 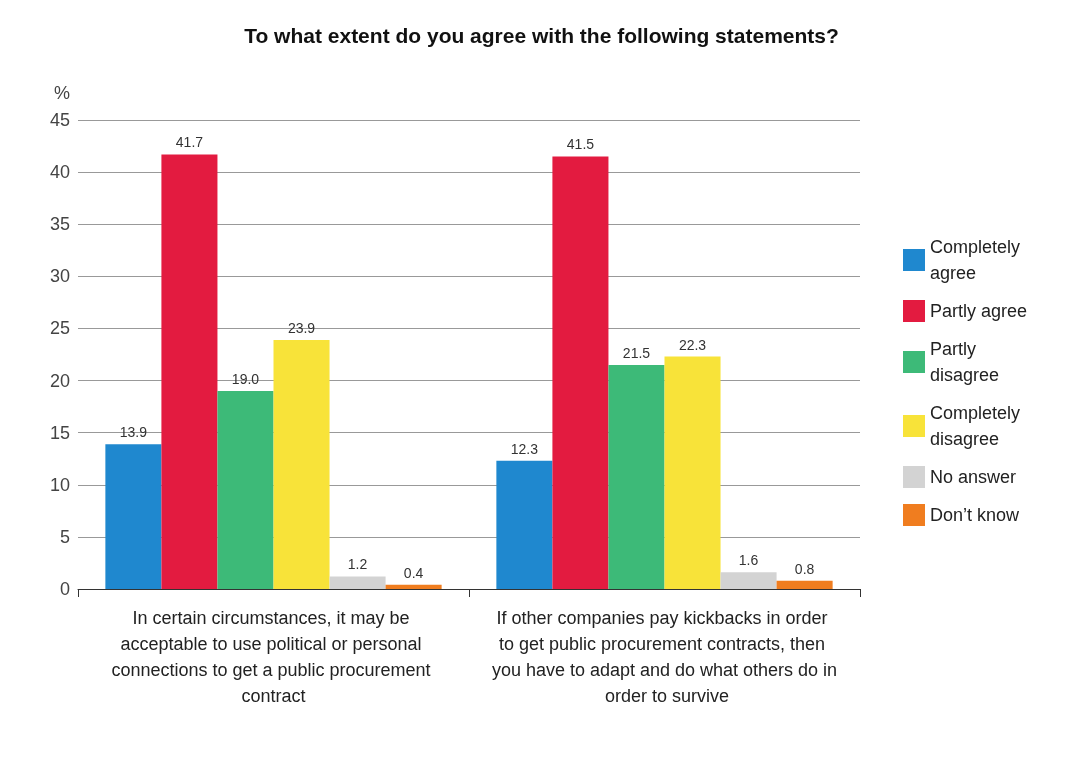 I want to click on data-label: 19.0, so click(x=245, y=378).